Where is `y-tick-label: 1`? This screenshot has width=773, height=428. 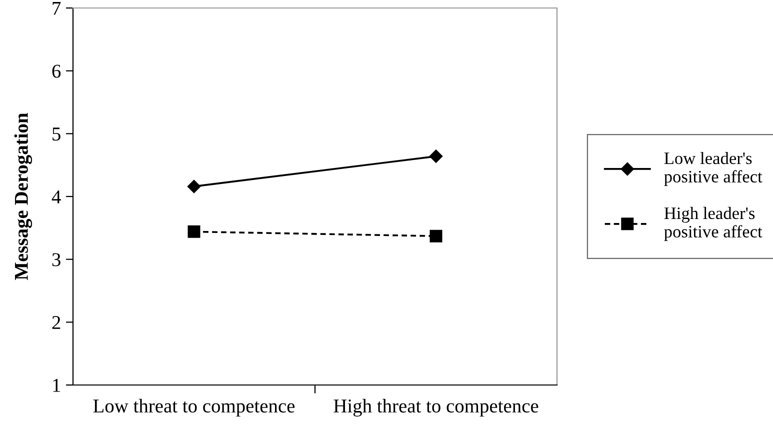
y-tick-label: 1 is located at coordinates (56, 385).